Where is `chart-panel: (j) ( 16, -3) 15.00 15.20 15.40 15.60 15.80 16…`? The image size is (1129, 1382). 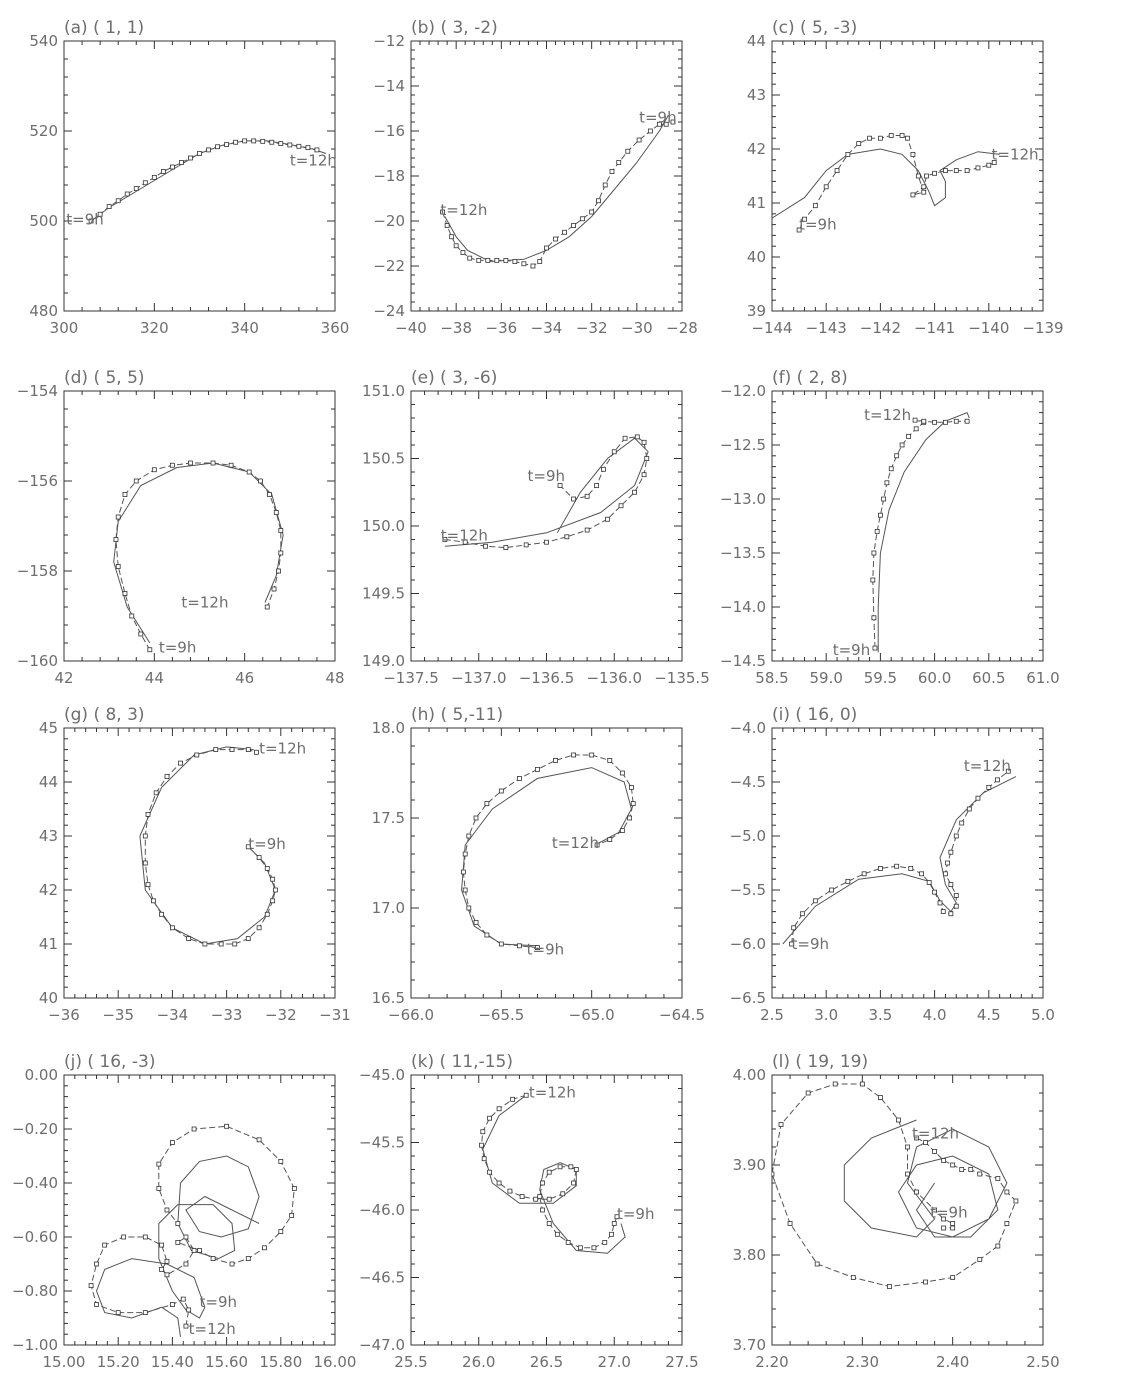 chart-panel: (j) ( 16, -3) 15.00 15.20 15.40 15.60 15.80 16… is located at coordinates (184, 1211).